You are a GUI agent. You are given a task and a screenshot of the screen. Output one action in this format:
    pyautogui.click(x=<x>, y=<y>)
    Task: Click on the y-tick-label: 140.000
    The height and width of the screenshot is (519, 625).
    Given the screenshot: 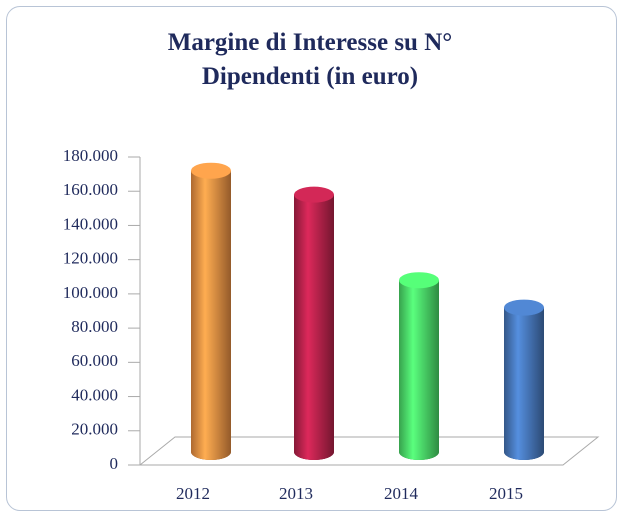 What is the action you would take?
    pyautogui.click(x=90, y=223)
    